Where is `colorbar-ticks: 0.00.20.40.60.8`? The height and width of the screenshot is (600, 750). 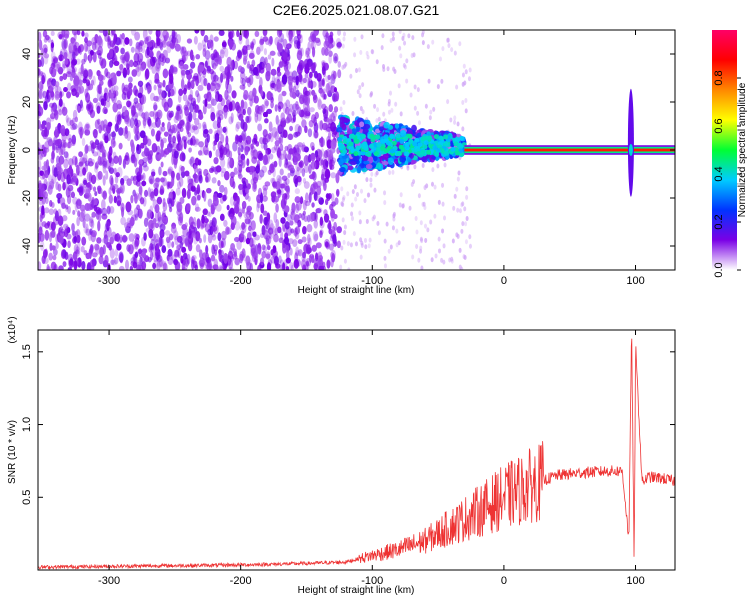 colorbar-ticks: 0.00.20.40.60.8 is located at coordinates (727, 174).